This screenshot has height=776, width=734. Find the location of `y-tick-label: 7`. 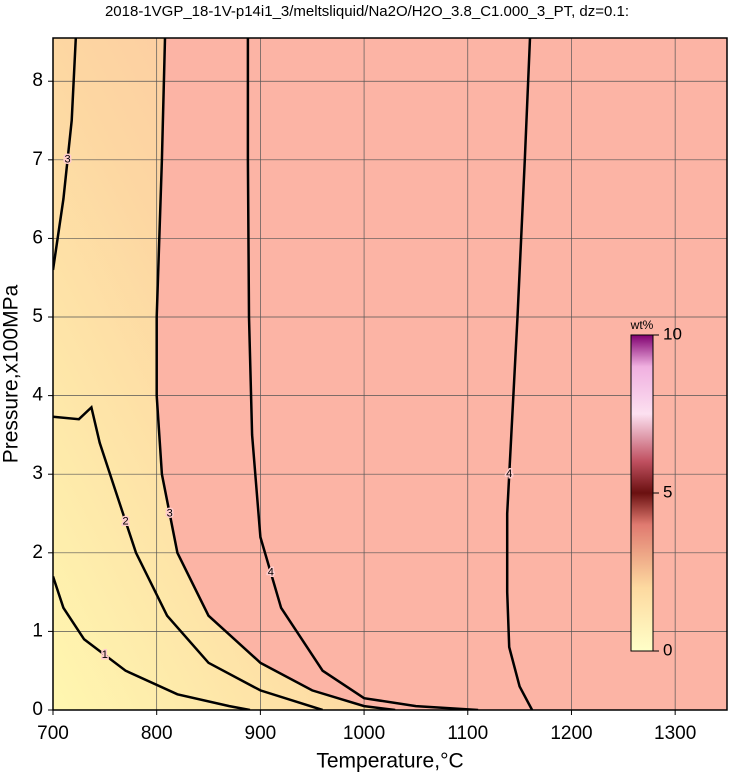

y-tick-label: 7 is located at coordinates (37, 159).